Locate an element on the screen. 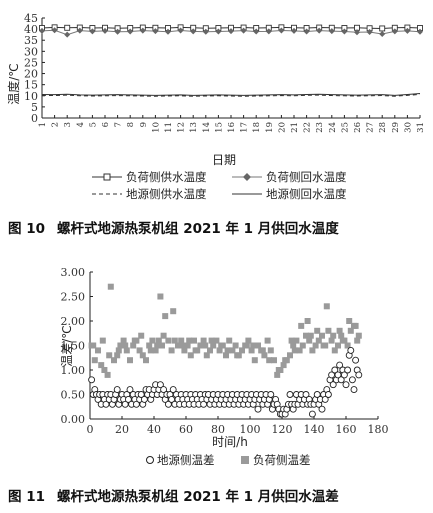 Image resolution: width=433 pixels, height=513 pixels. legend-item-load-supply: 负荷侧供水温度 is located at coordinates (149, 177).